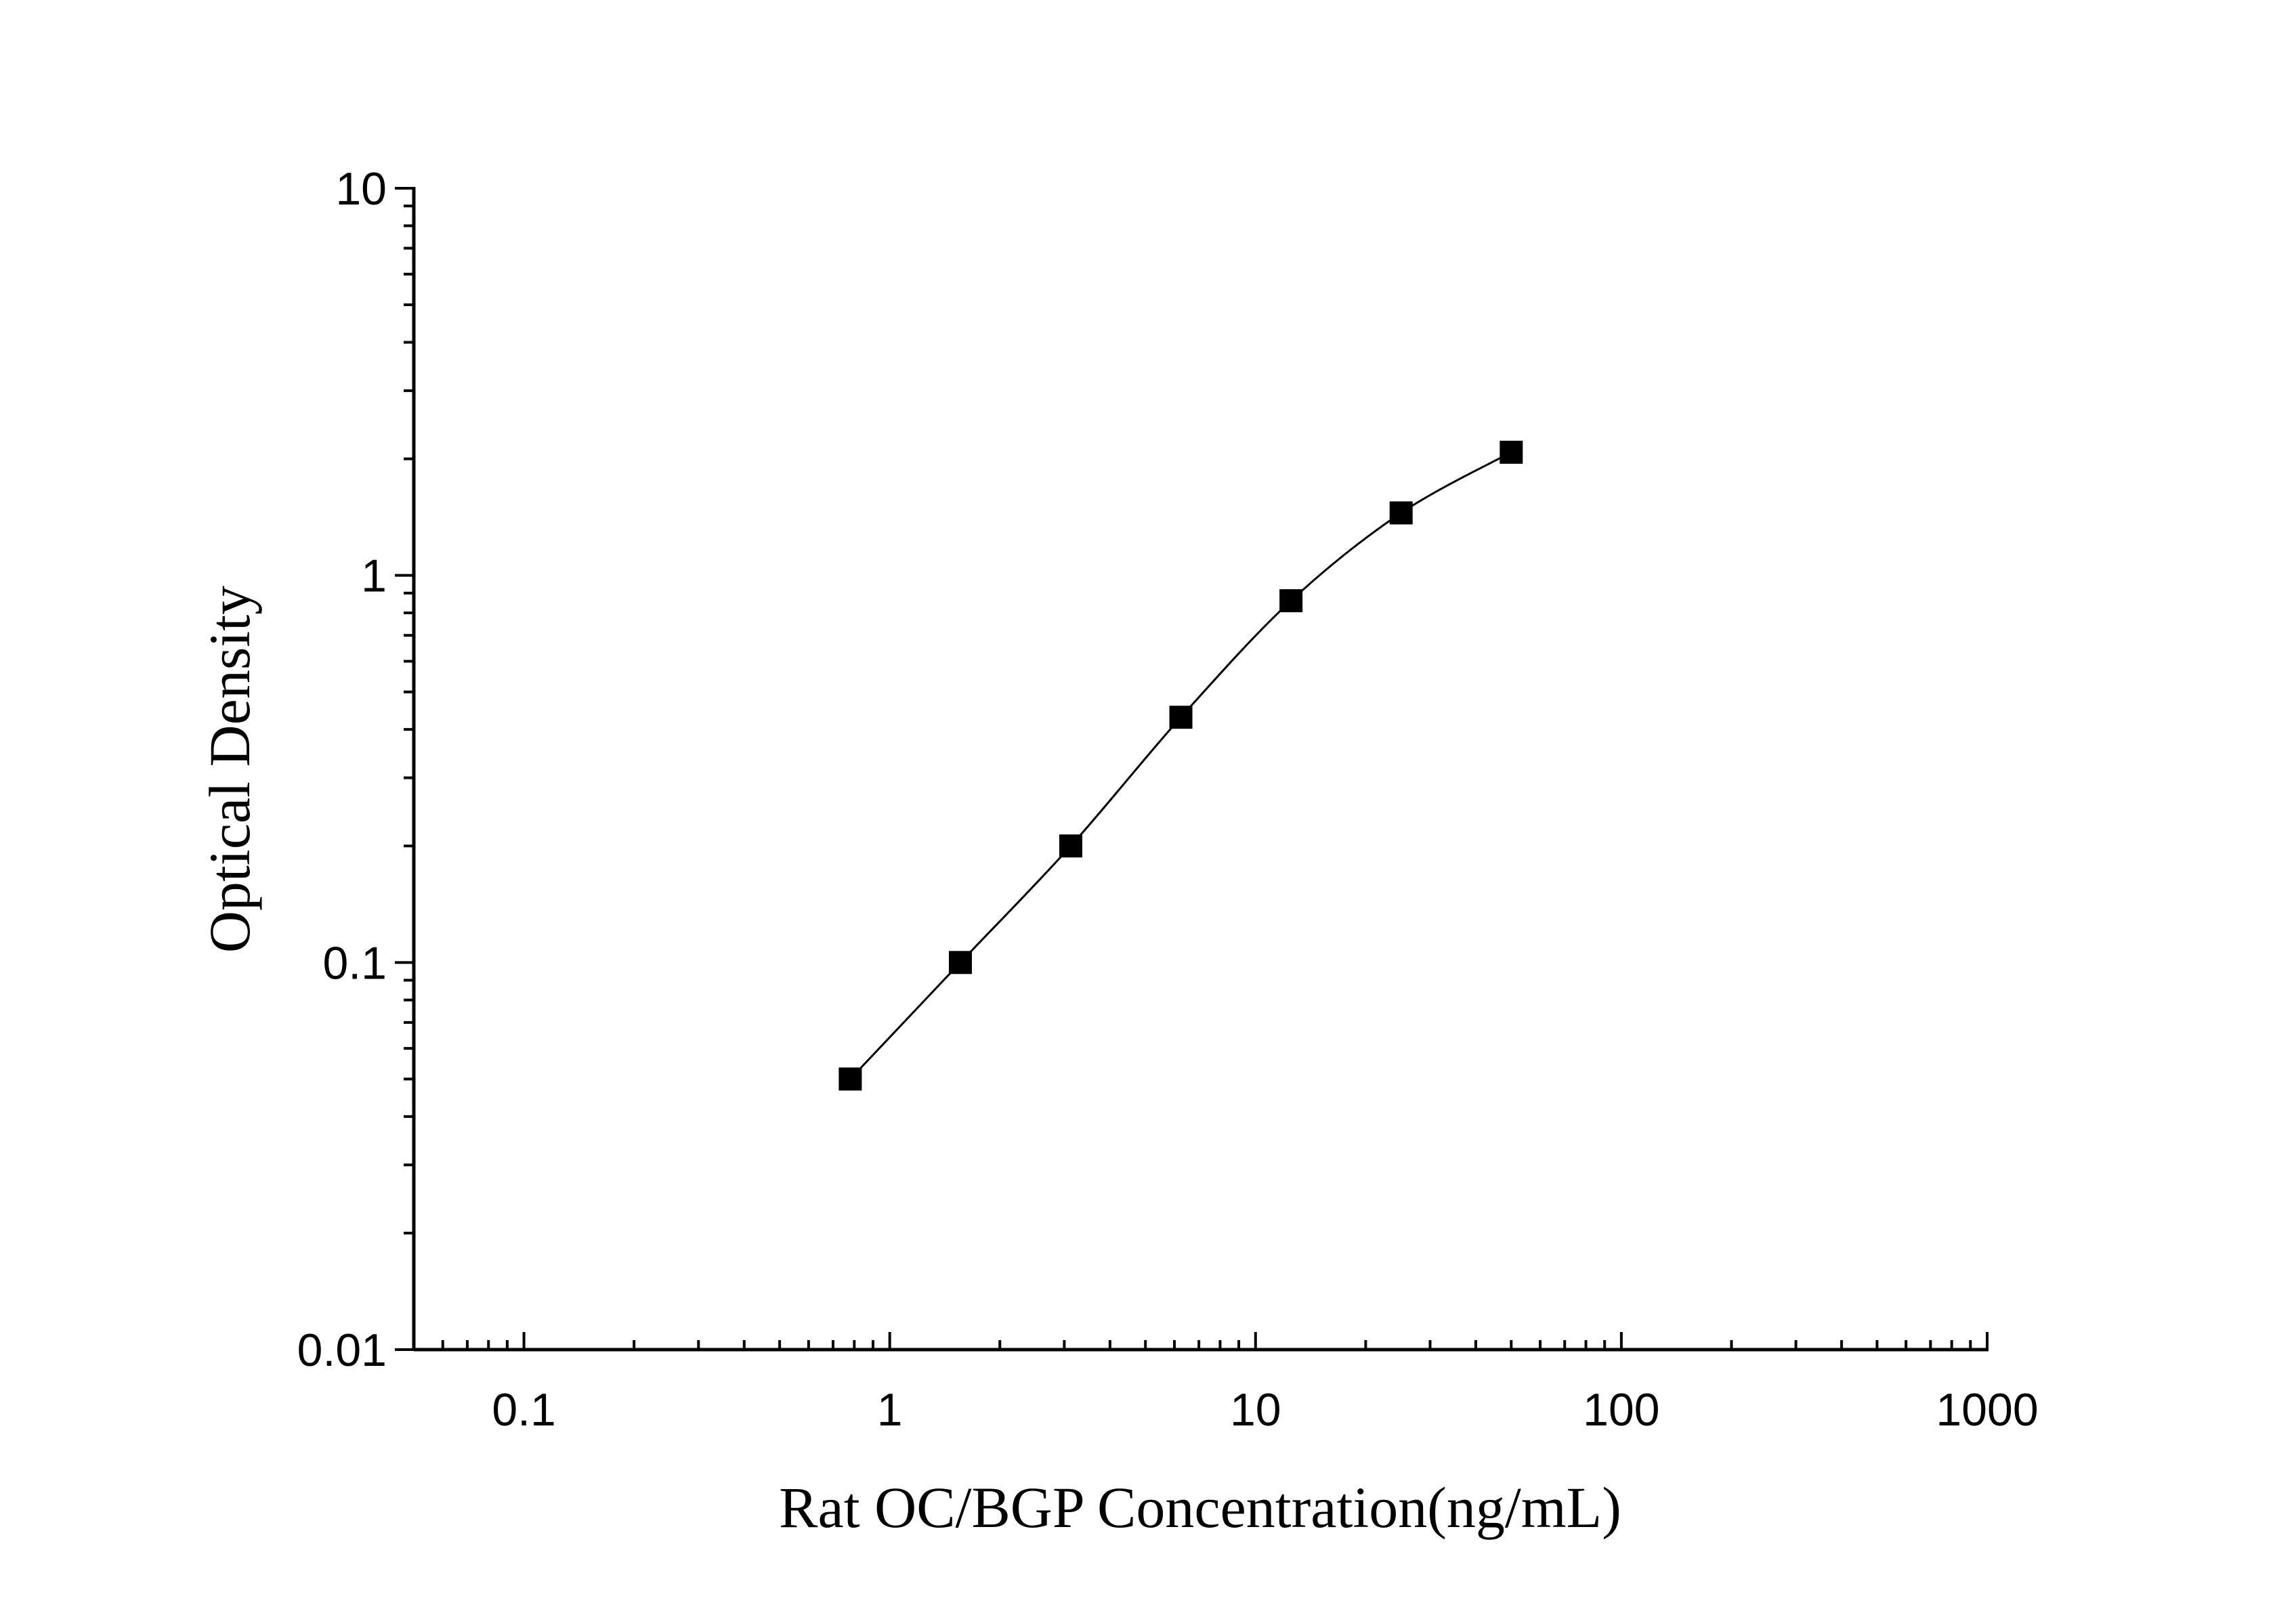  I want to click on x-tick-label: 1, so click(890, 1410).